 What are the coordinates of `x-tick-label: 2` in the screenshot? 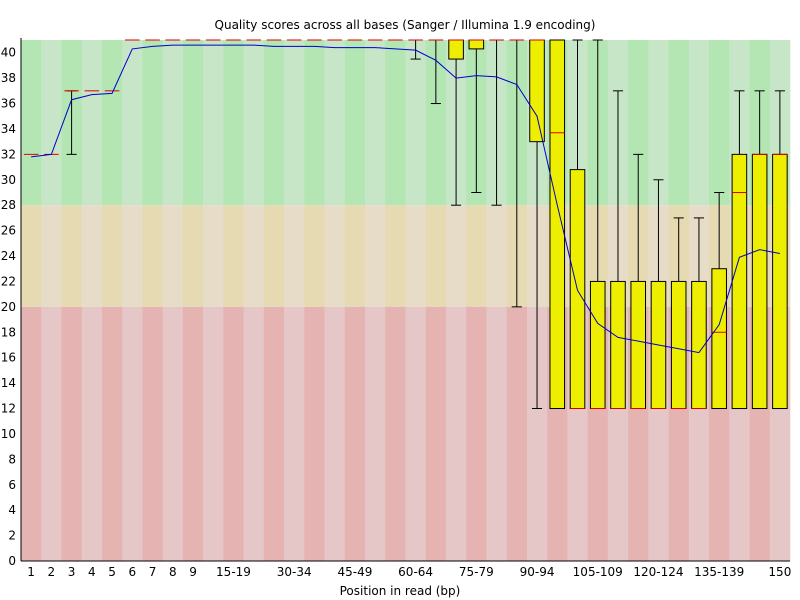 It's located at (52, 572).